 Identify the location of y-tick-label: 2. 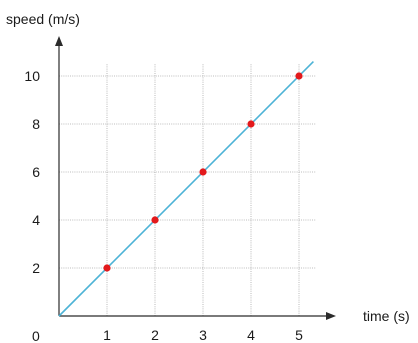
(36, 268).